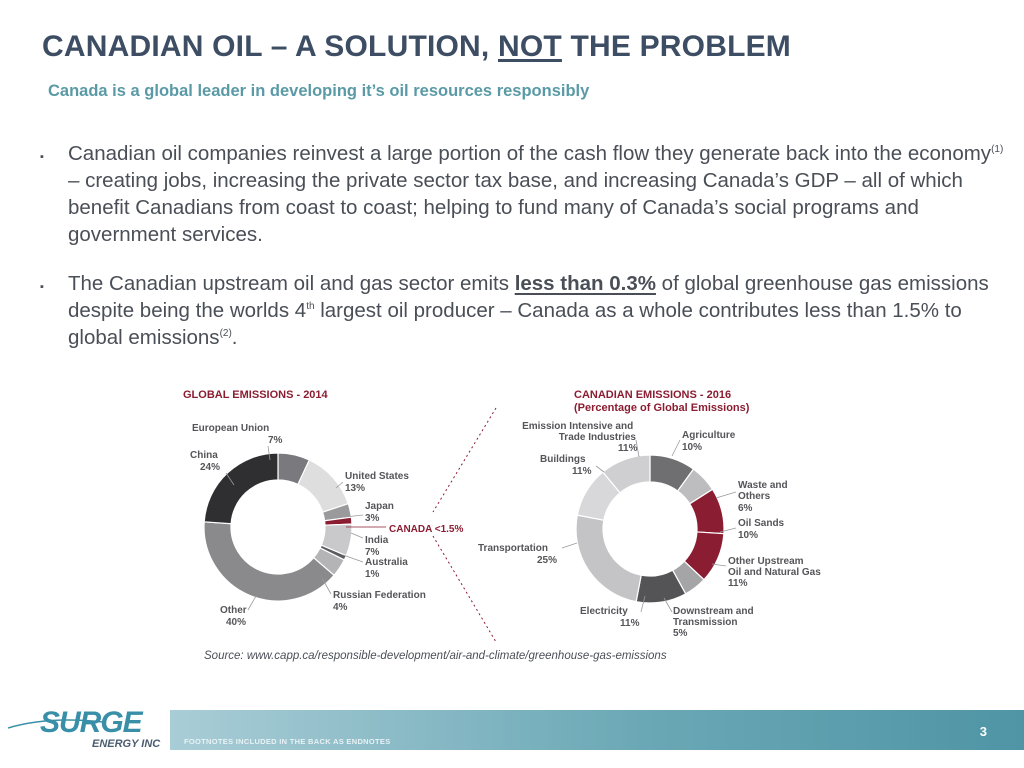 This screenshot has width=1024, height=768. Describe the element at coordinates (270, 46) in the screenshot. I see `title-part-1: CANADIAN OIL – A SOLUTION,` at that location.